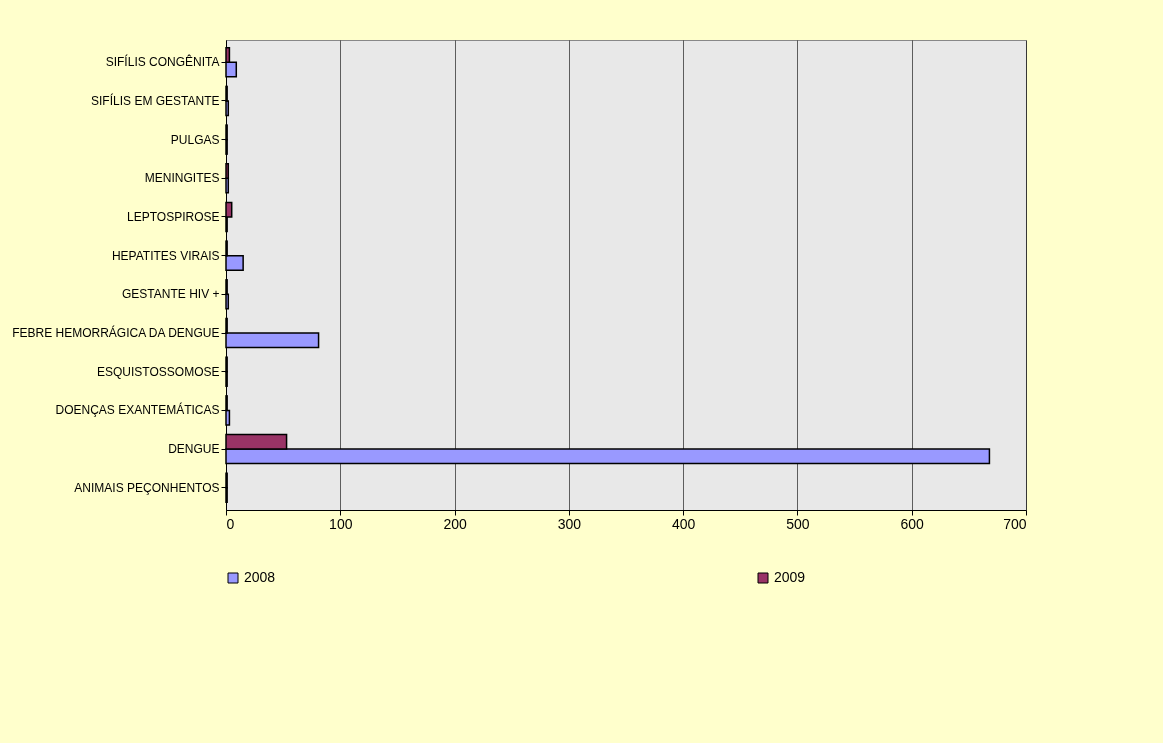 The height and width of the screenshot is (743, 1163). Describe the element at coordinates (230, 523) in the screenshot. I see `x-tick-label: 0` at that location.